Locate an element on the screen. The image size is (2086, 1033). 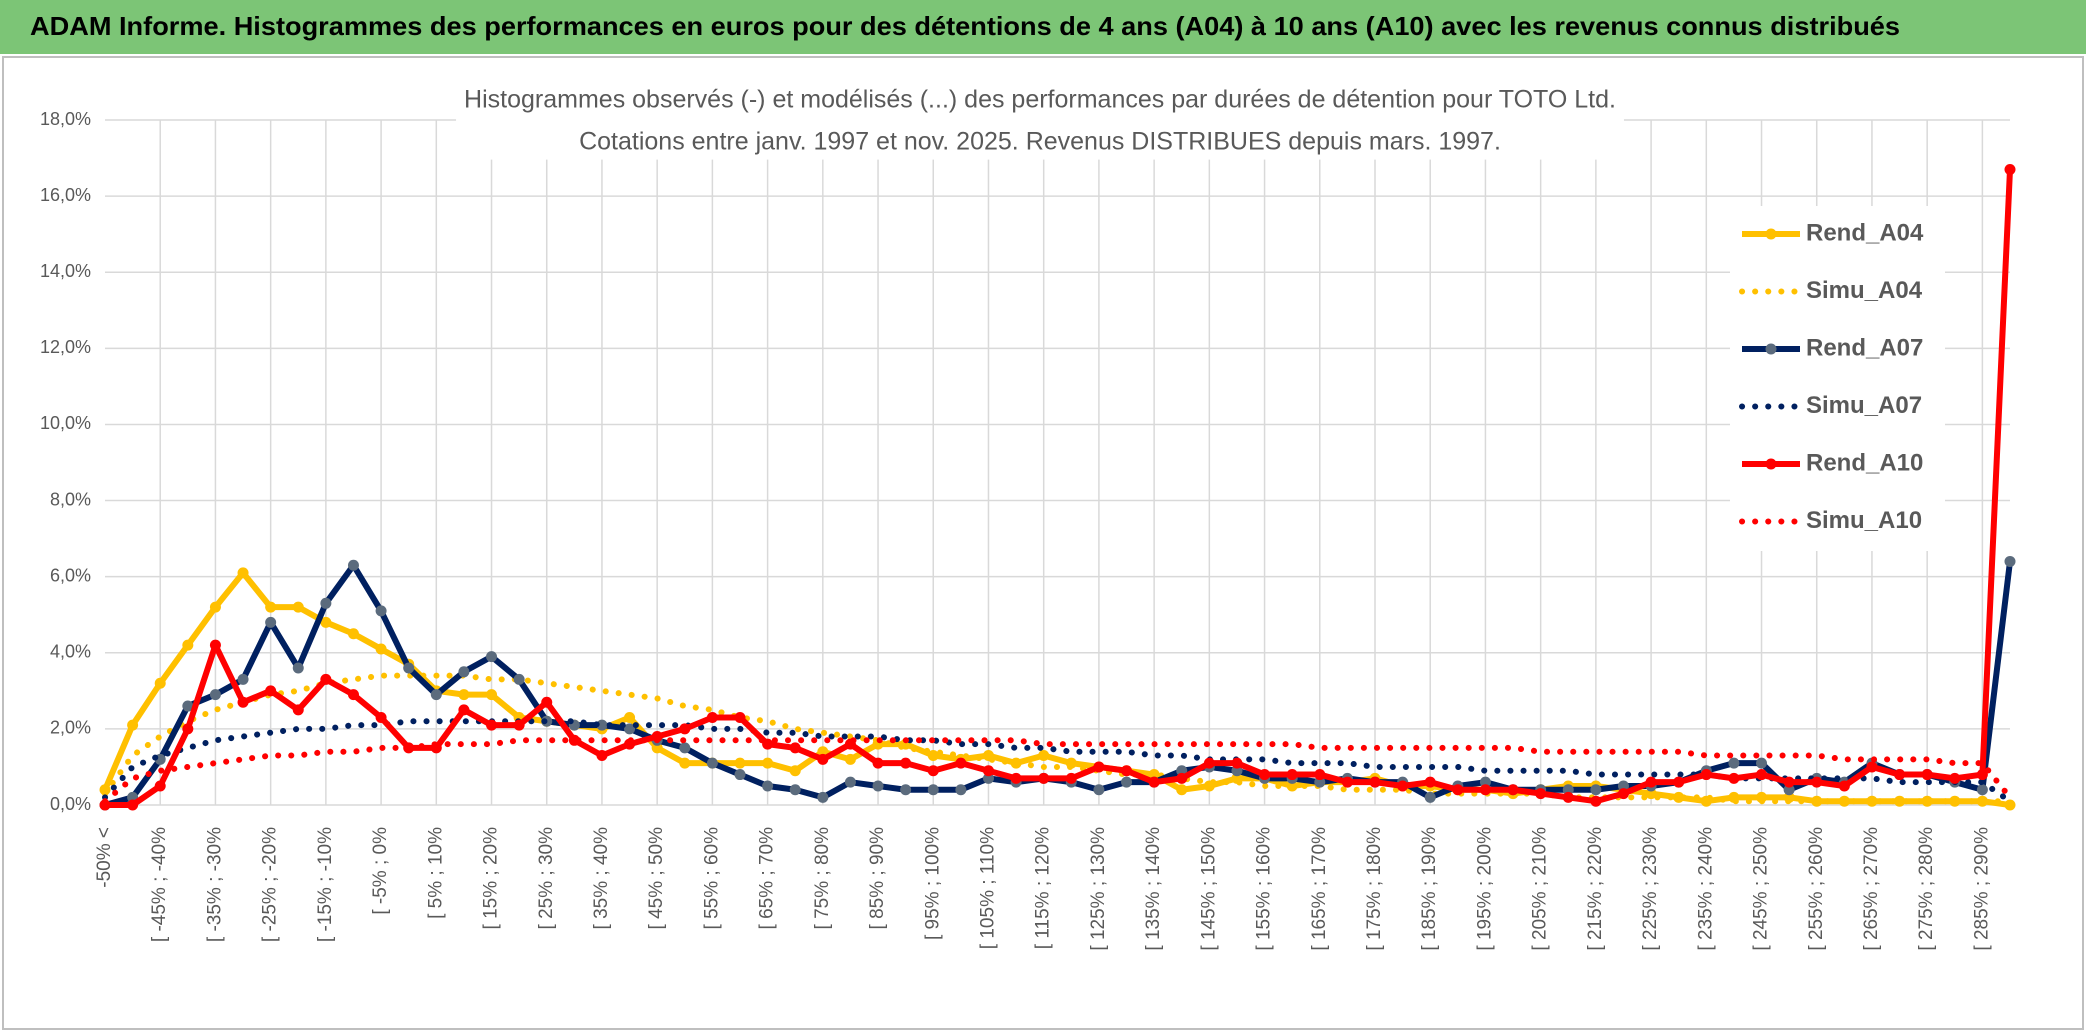
header-bar is located at coordinates (1043, 27).